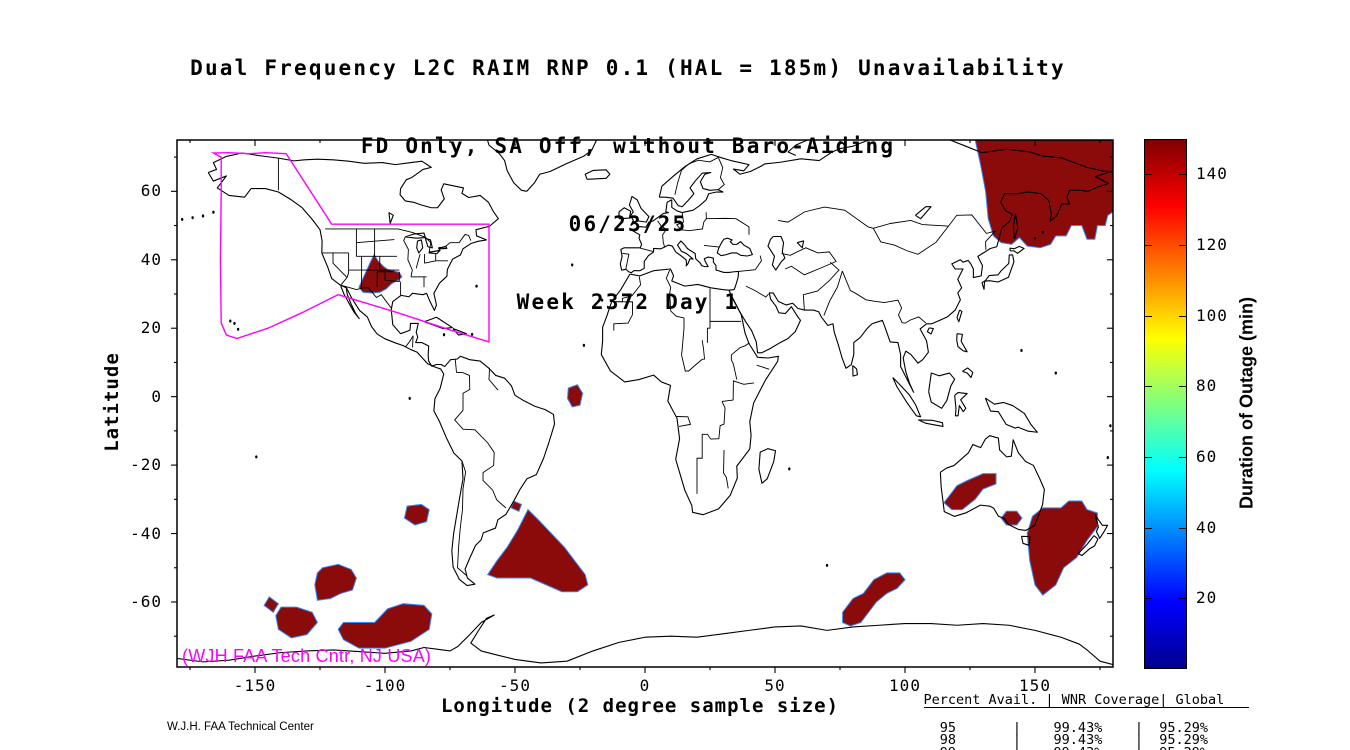  I want to click on stats-row-95: 95 | 99.43% | 95.29%, so click(1062, 727).